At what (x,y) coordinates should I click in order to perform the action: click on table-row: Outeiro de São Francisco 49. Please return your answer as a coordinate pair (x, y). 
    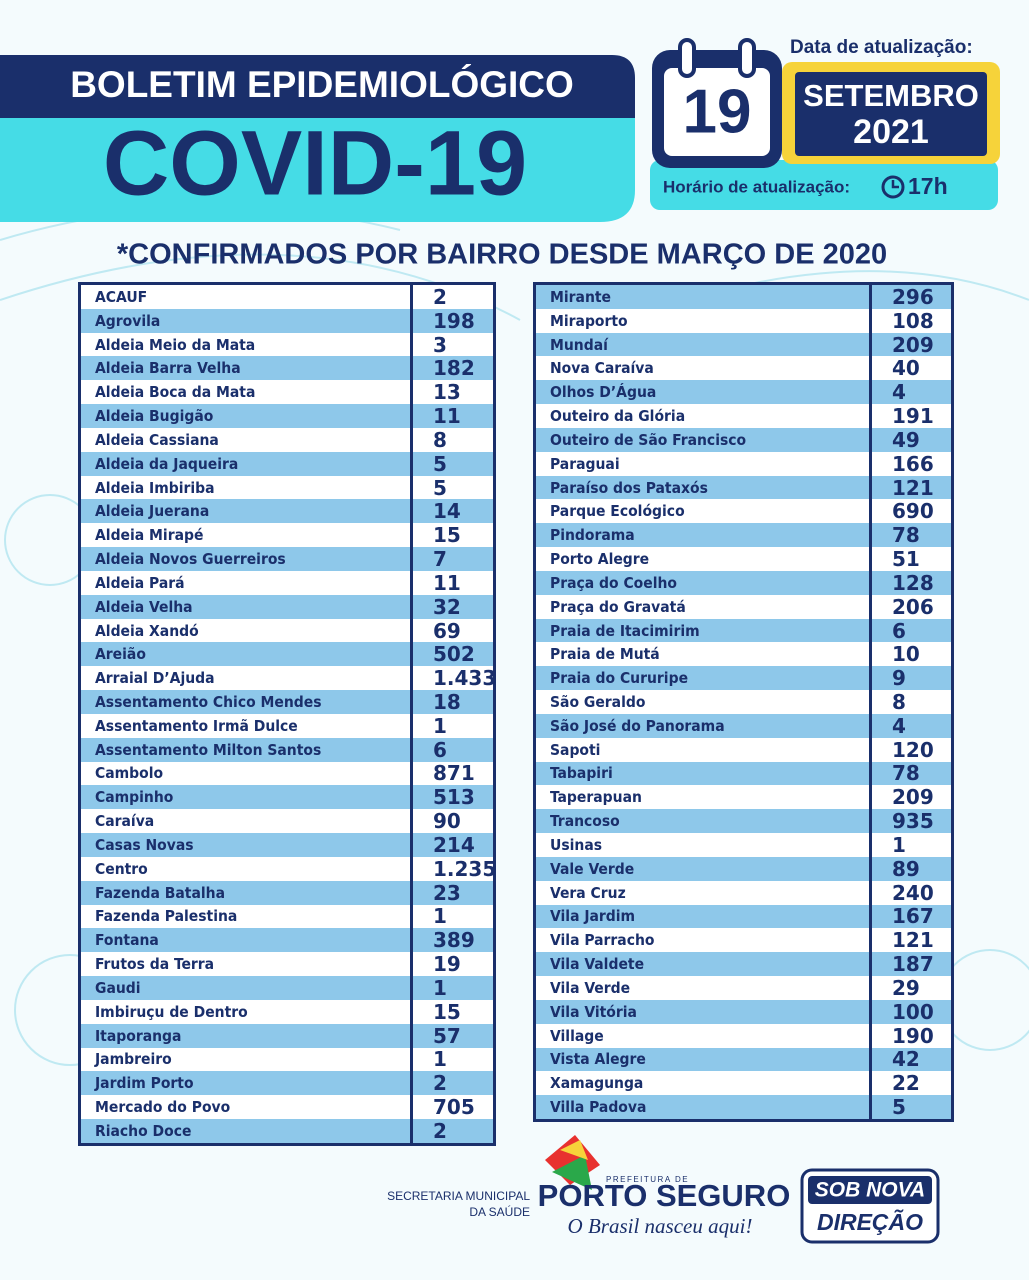
    Looking at the image, I should click on (743, 440).